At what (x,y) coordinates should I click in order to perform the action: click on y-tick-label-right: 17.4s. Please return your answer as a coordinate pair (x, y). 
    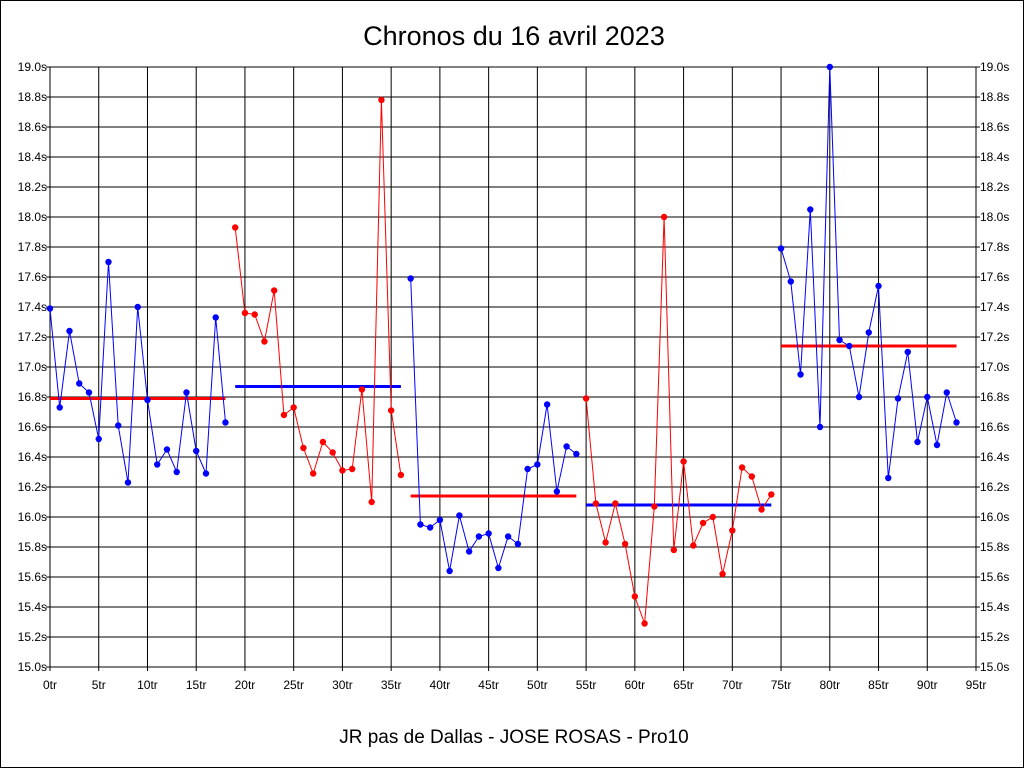
    Looking at the image, I should click on (994, 307).